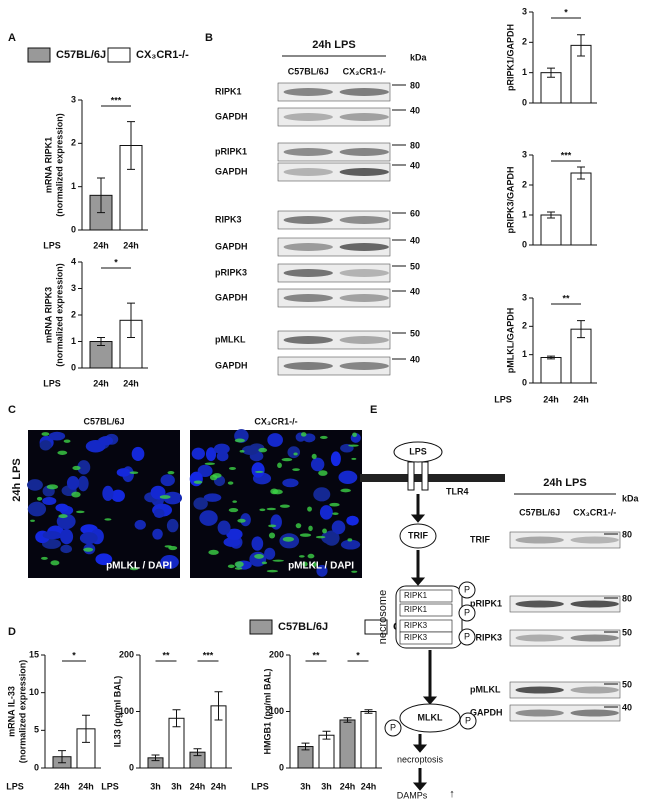 The image size is (650, 802). What do you see at coordinates (162, 55) in the screenshot?
I see `legend-label: CX₃CR1-/-` at bounding box center [162, 55].